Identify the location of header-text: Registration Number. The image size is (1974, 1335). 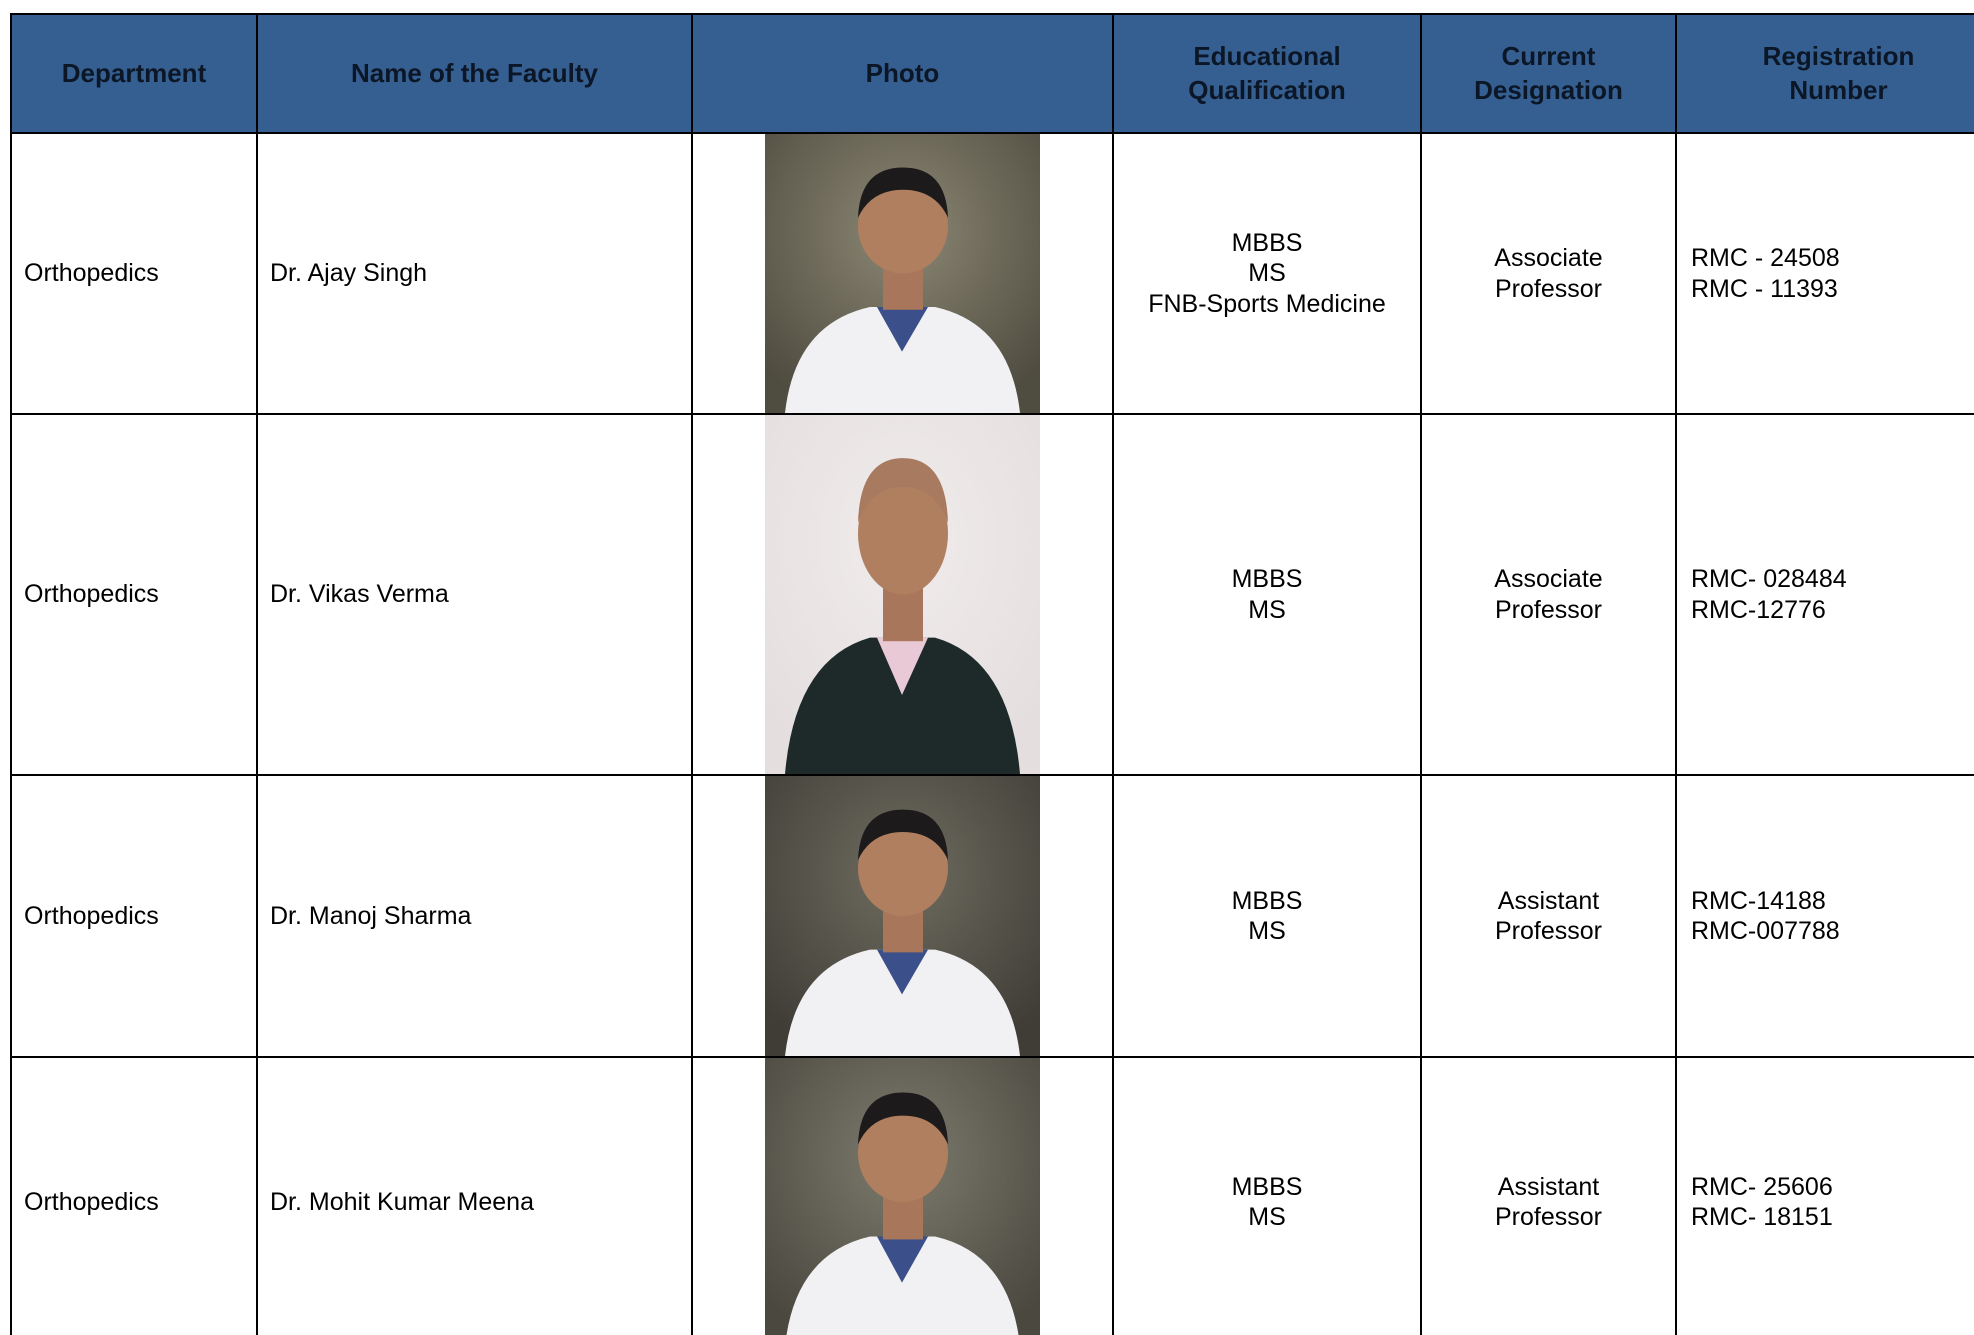
(1838, 72).